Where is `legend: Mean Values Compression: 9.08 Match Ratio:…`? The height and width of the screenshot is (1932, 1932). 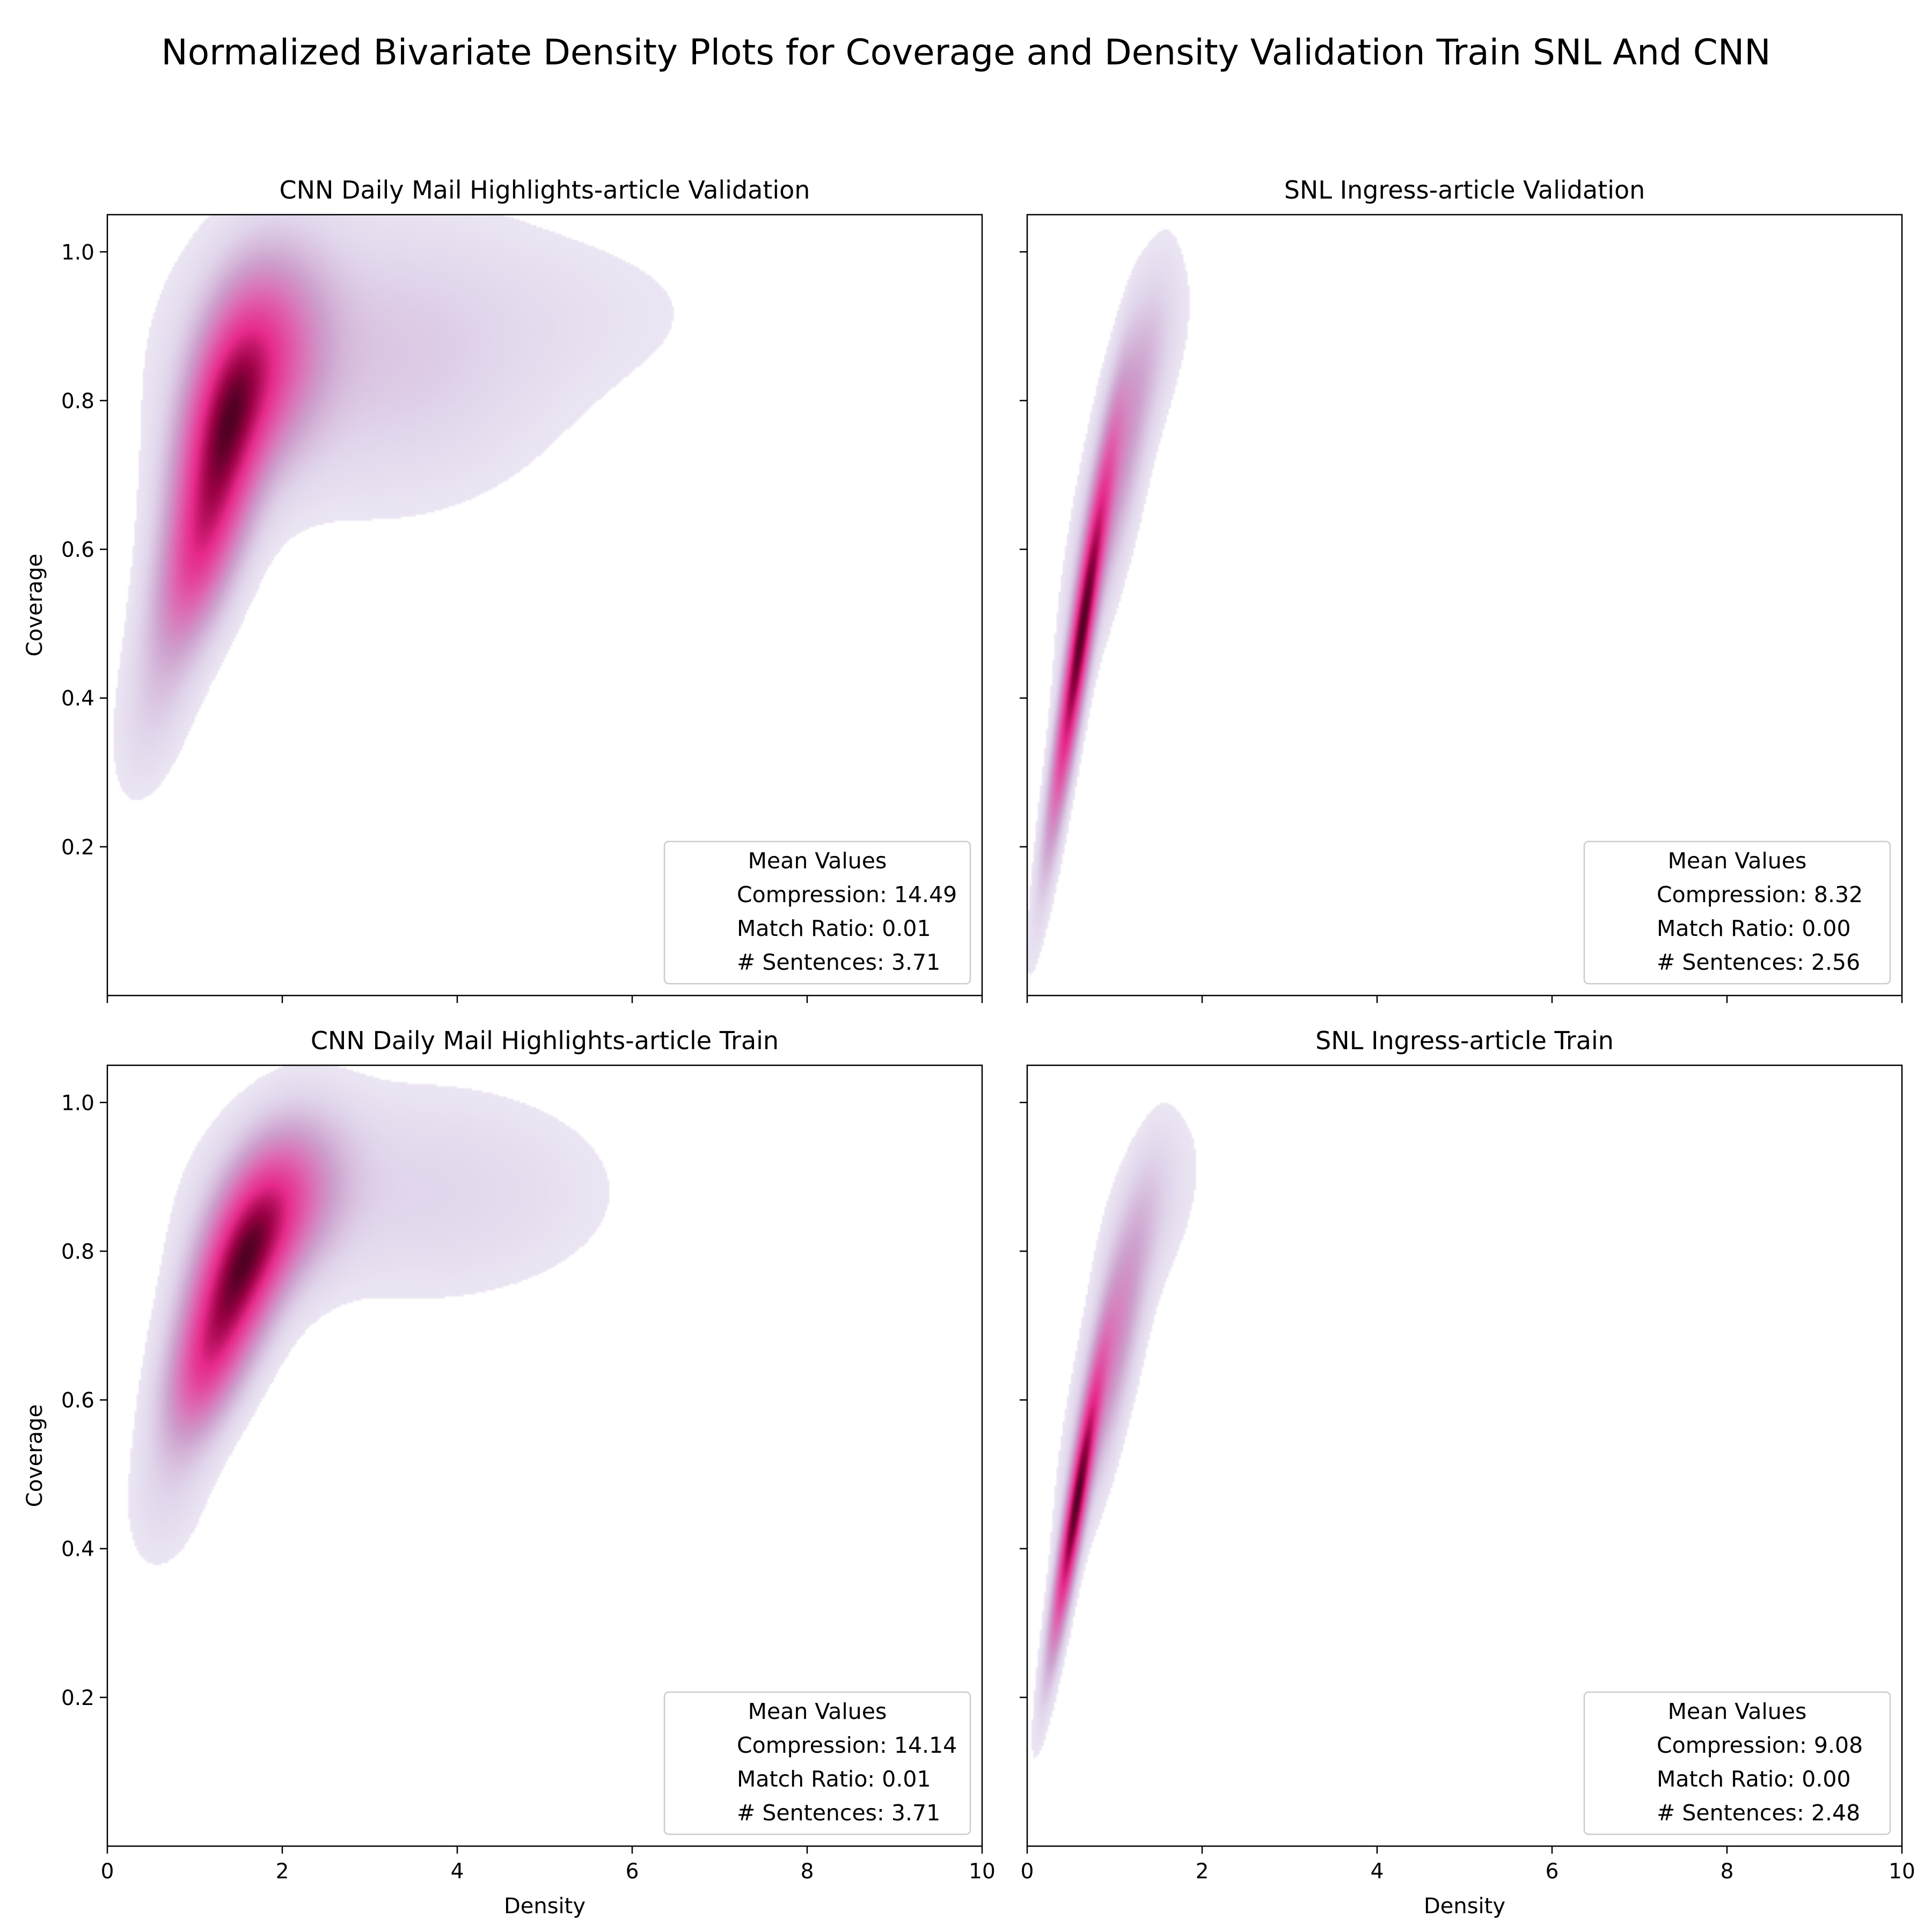
legend: Mean Values Compression: 9.08 Match Ratio:… is located at coordinates (1737, 1763).